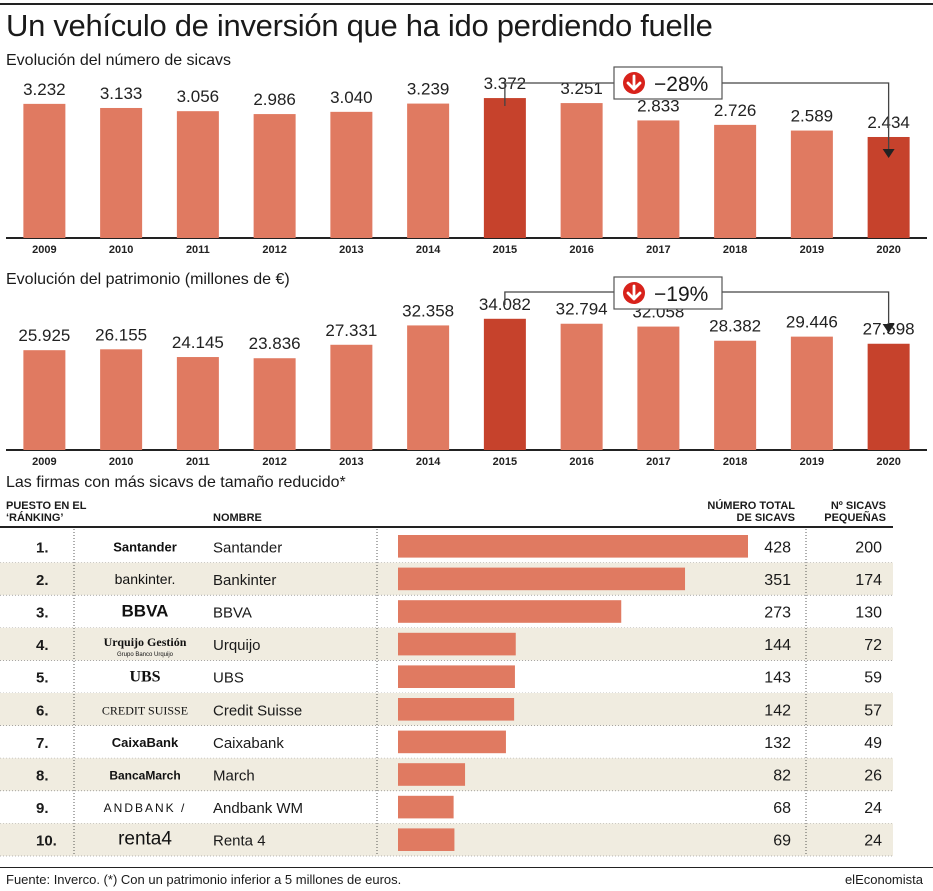  What do you see at coordinates (681, 84) in the screenshot?
I see `chart1-annotation-label: −28%` at bounding box center [681, 84].